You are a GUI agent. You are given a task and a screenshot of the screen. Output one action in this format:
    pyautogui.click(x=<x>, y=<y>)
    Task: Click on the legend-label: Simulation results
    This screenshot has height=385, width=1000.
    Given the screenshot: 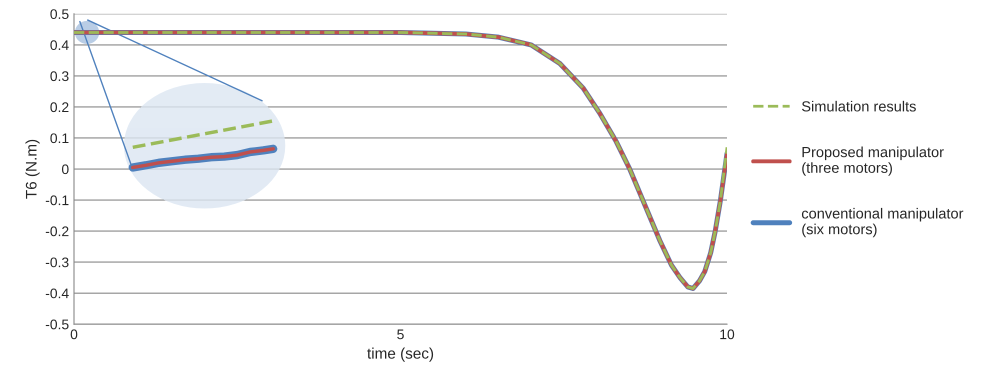 What is the action you would take?
    pyautogui.click(x=859, y=106)
    